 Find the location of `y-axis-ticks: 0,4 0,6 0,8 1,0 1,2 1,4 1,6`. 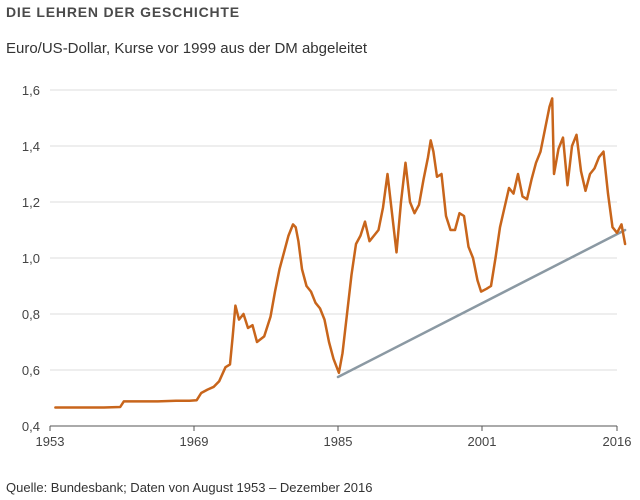

y-axis-ticks: 0,4 0,6 0,8 1,0 1,2 1,4 1,6 is located at coordinates (31, 258).